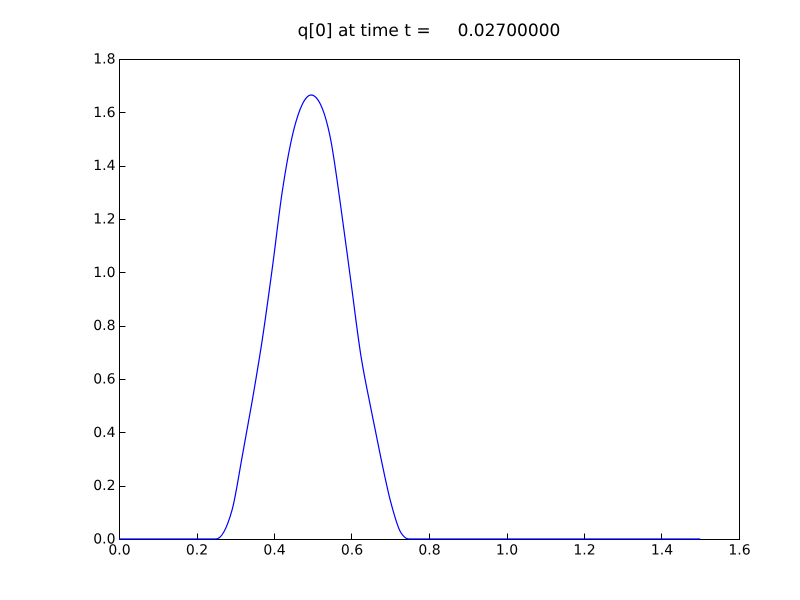 The image size is (800, 600). What do you see at coordinates (429, 31) in the screenshot?
I see `chart-title: q[0] at time t = 0.02700000` at bounding box center [429, 31].